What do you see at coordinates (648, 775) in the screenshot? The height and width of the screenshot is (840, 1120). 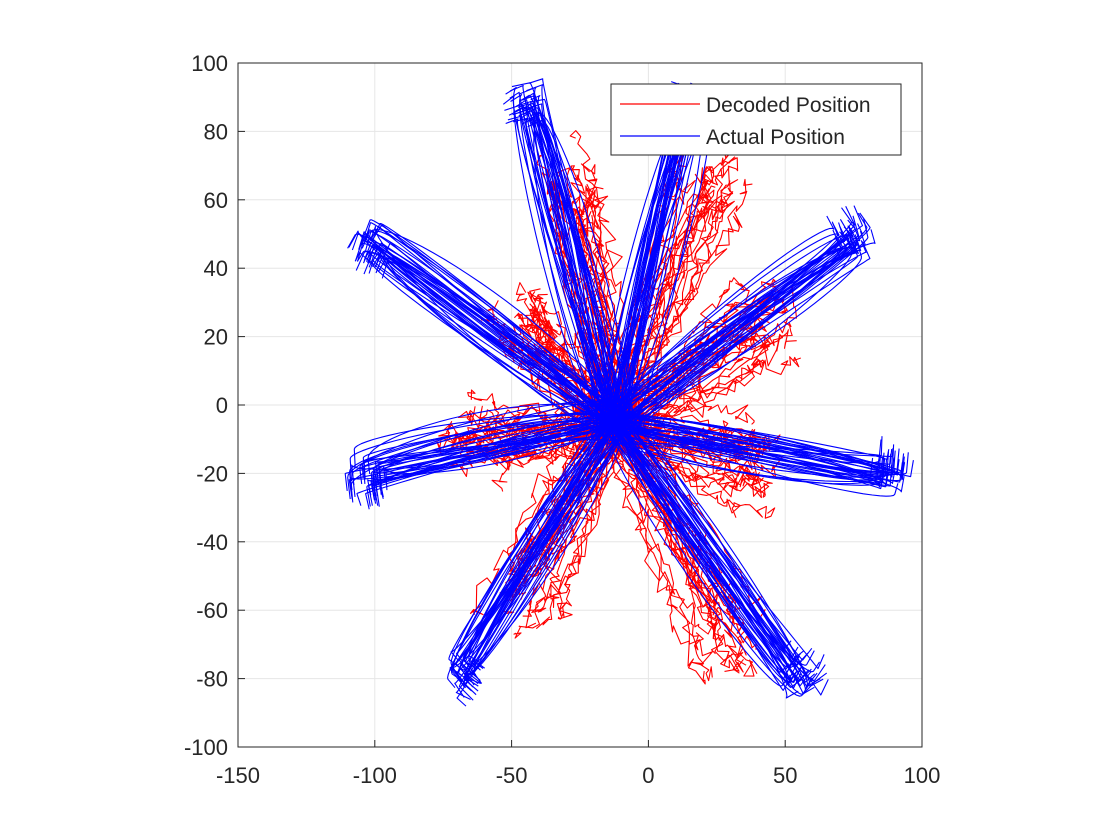 I see `x-tick-label: 0` at bounding box center [648, 775].